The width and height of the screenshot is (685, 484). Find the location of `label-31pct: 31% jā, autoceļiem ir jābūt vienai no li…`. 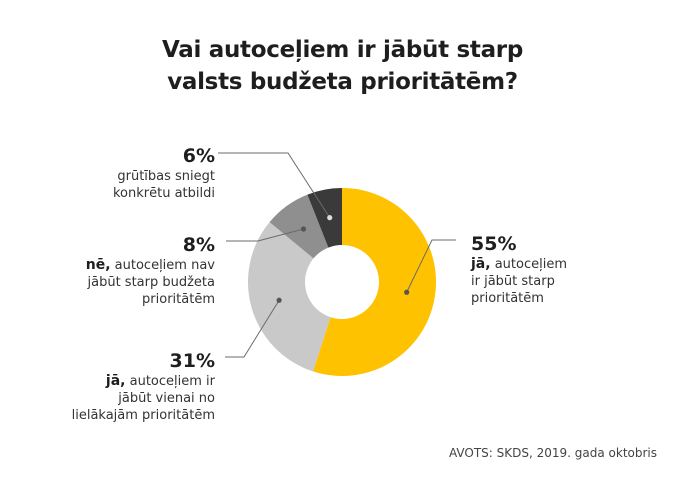

label-31pct: 31% jā, autoceļiem ir jābūt vienai no li… is located at coordinates (143, 386).